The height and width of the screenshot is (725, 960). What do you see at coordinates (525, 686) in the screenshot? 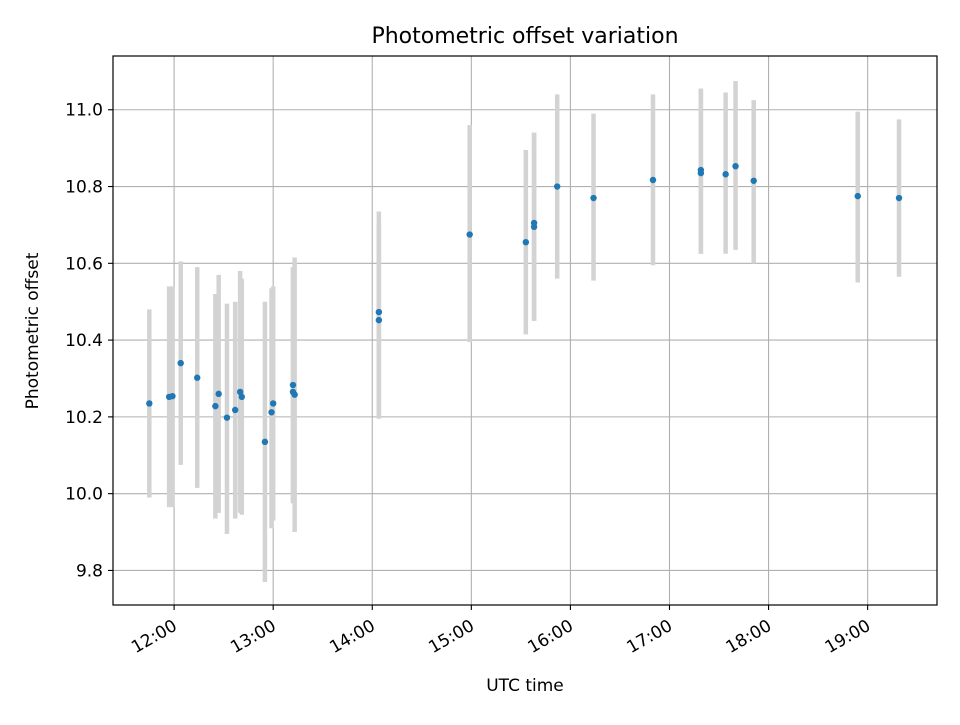
I see `x-axis-label: UTC time` at bounding box center [525, 686].